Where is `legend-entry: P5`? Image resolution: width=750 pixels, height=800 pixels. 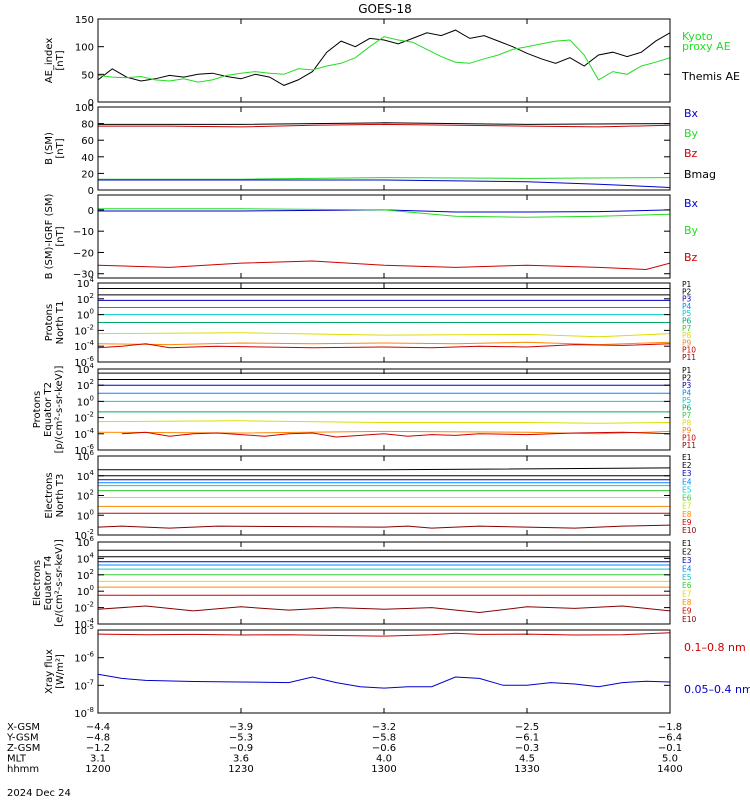
legend-entry: P5 is located at coordinates (687, 400).